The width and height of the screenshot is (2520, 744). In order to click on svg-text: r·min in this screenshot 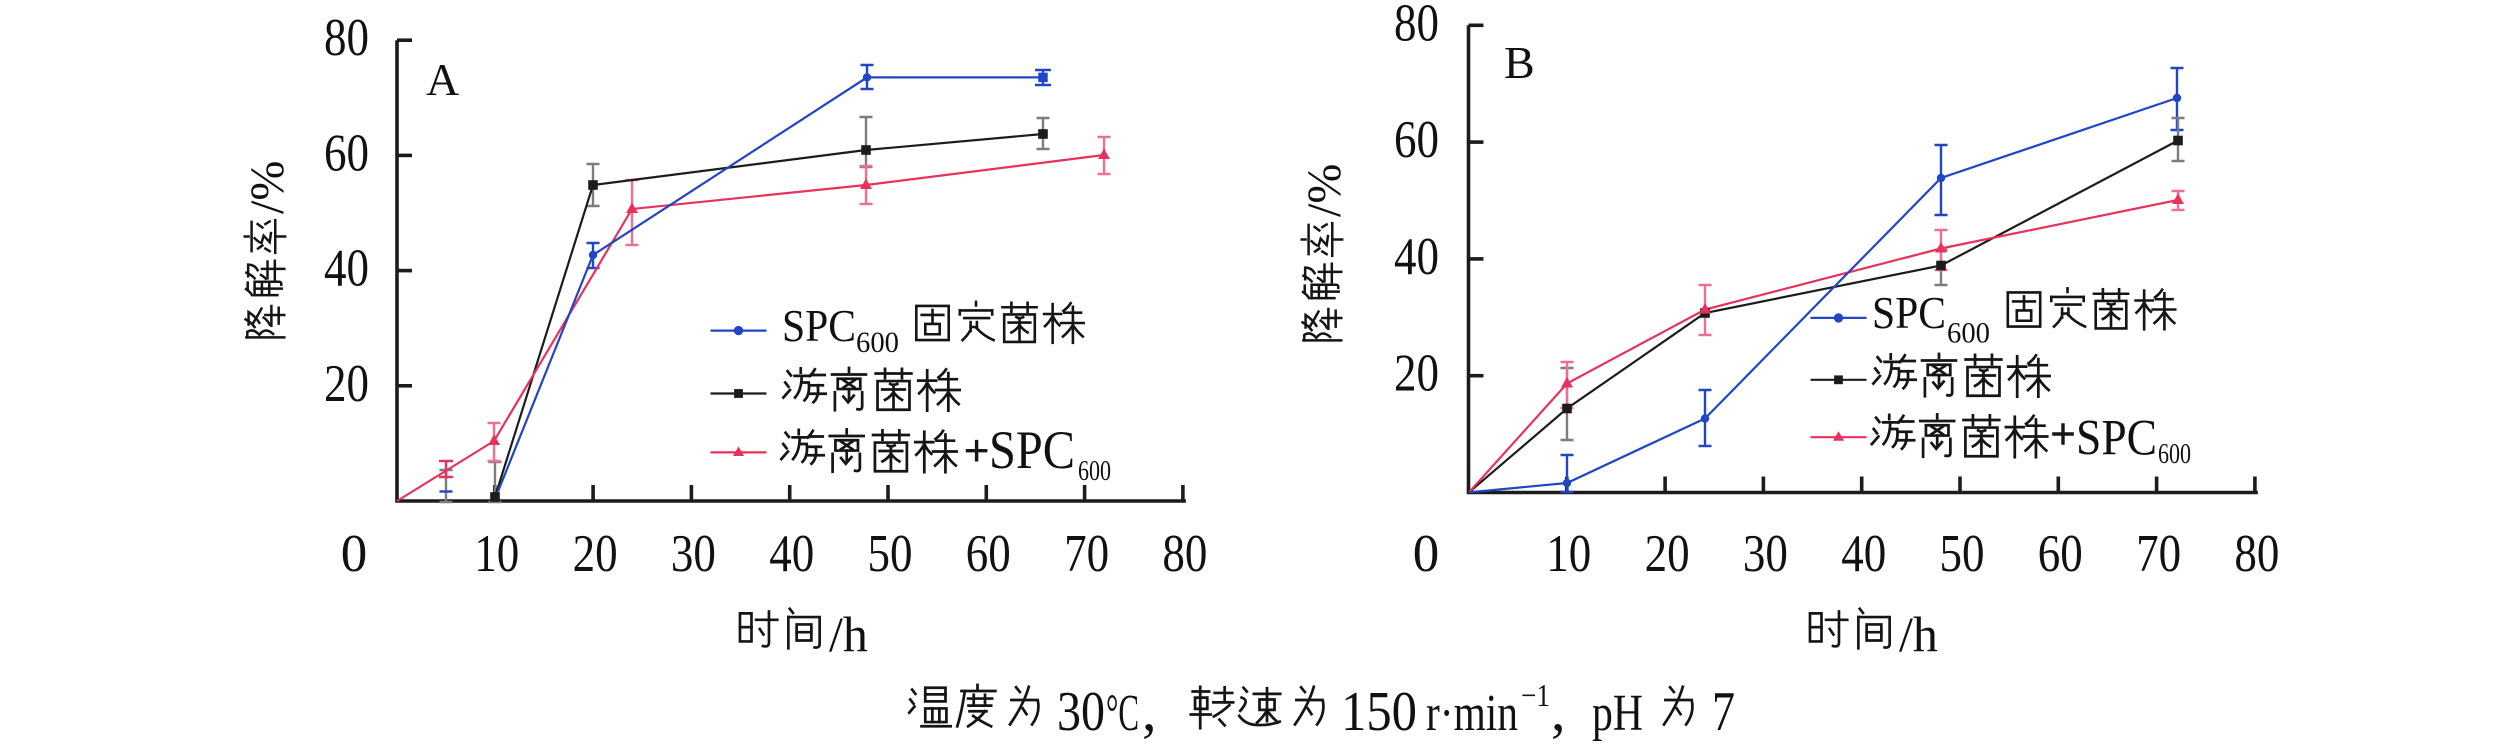, I will do `click(1472, 713)`.